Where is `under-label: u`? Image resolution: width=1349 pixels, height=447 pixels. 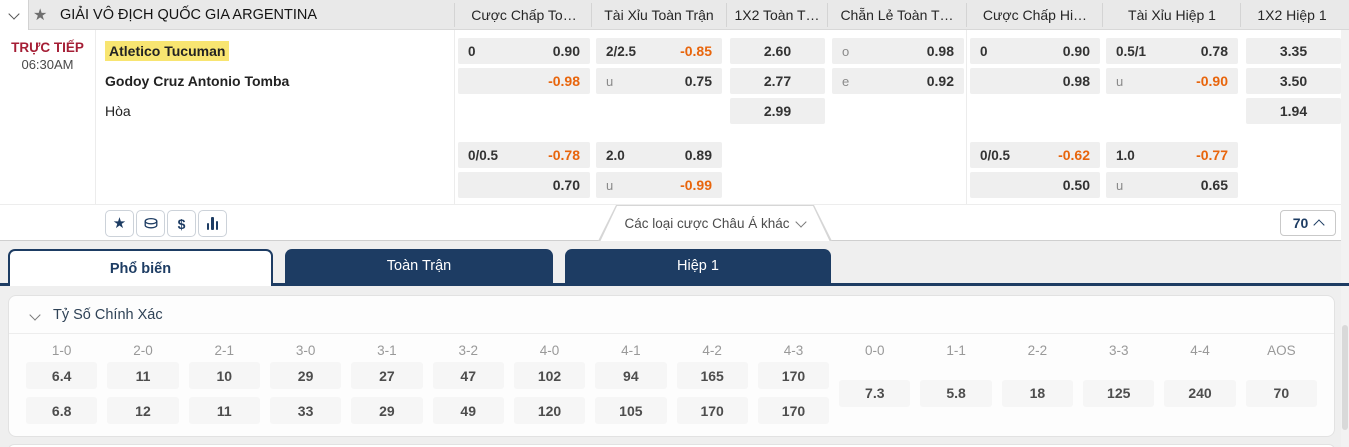 under-label: u is located at coordinates (610, 81).